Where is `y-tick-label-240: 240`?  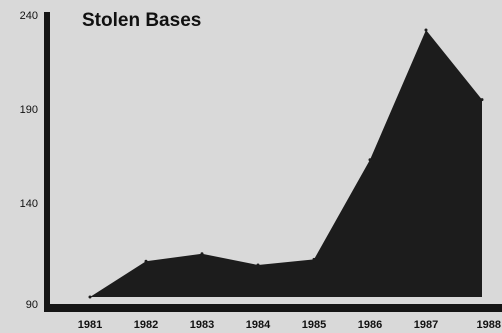
y-tick-label-240: 240 is located at coordinates (29, 16).